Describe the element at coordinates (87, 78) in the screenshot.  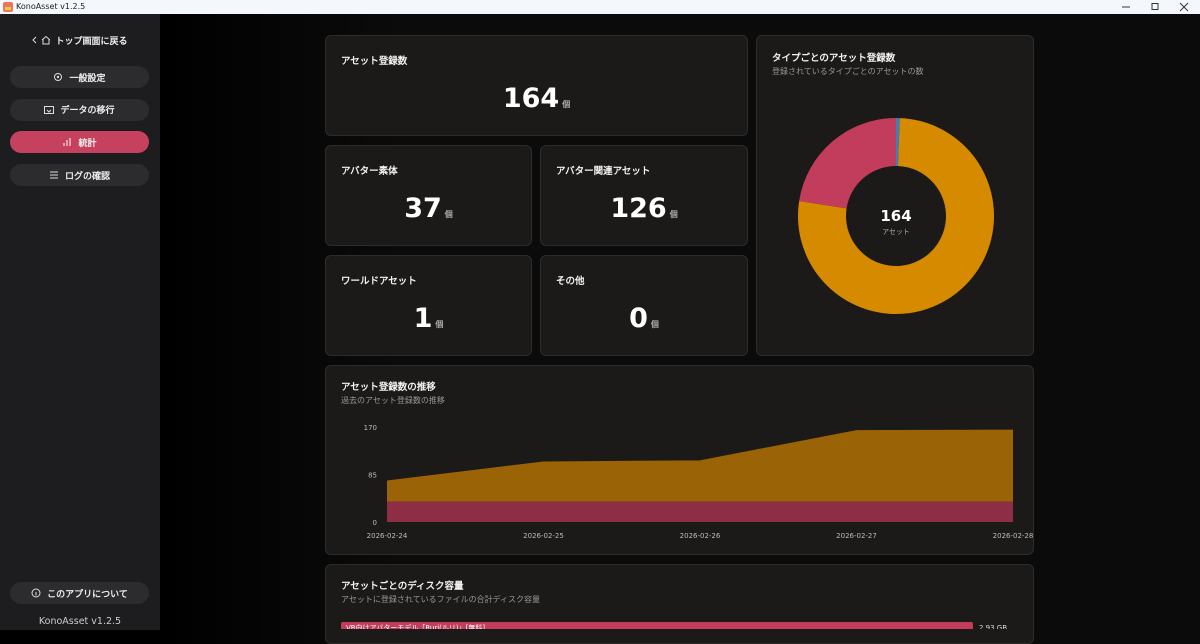
I see `nav-label: 一般設定` at that location.